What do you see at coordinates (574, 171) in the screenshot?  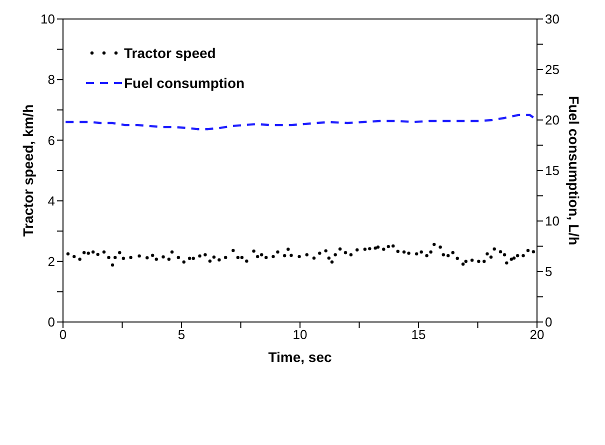 I see `y2-axis-title: Fuel consumption, L/h` at bounding box center [574, 171].